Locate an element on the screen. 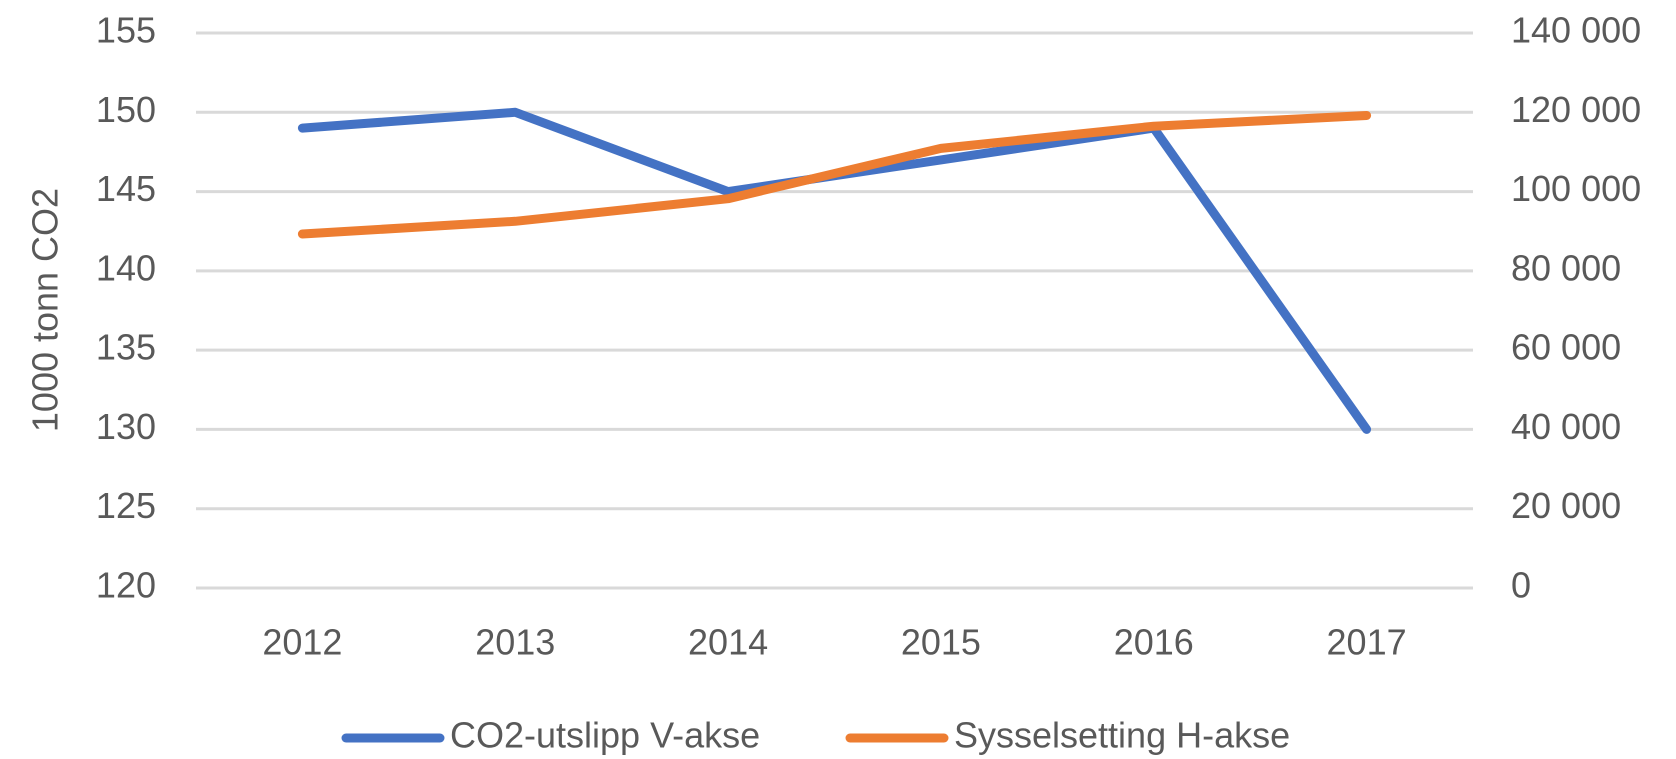 The image size is (1676, 759). legend-label: CO2-utslipp V-akse is located at coordinates (605, 735).